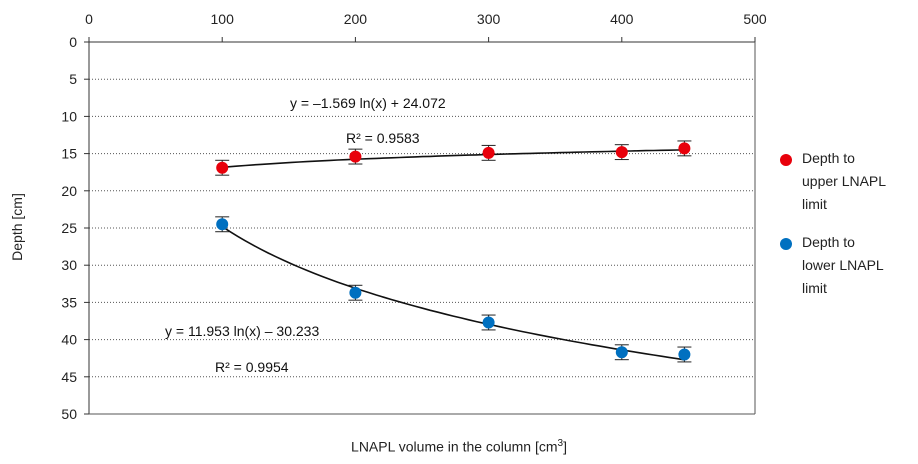 This screenshot has width=918, height=464. What do you see at coordinates (223, 19) in the screenshot?
I see `x-tick-label-100: 100` at bounding box center [223, 19].